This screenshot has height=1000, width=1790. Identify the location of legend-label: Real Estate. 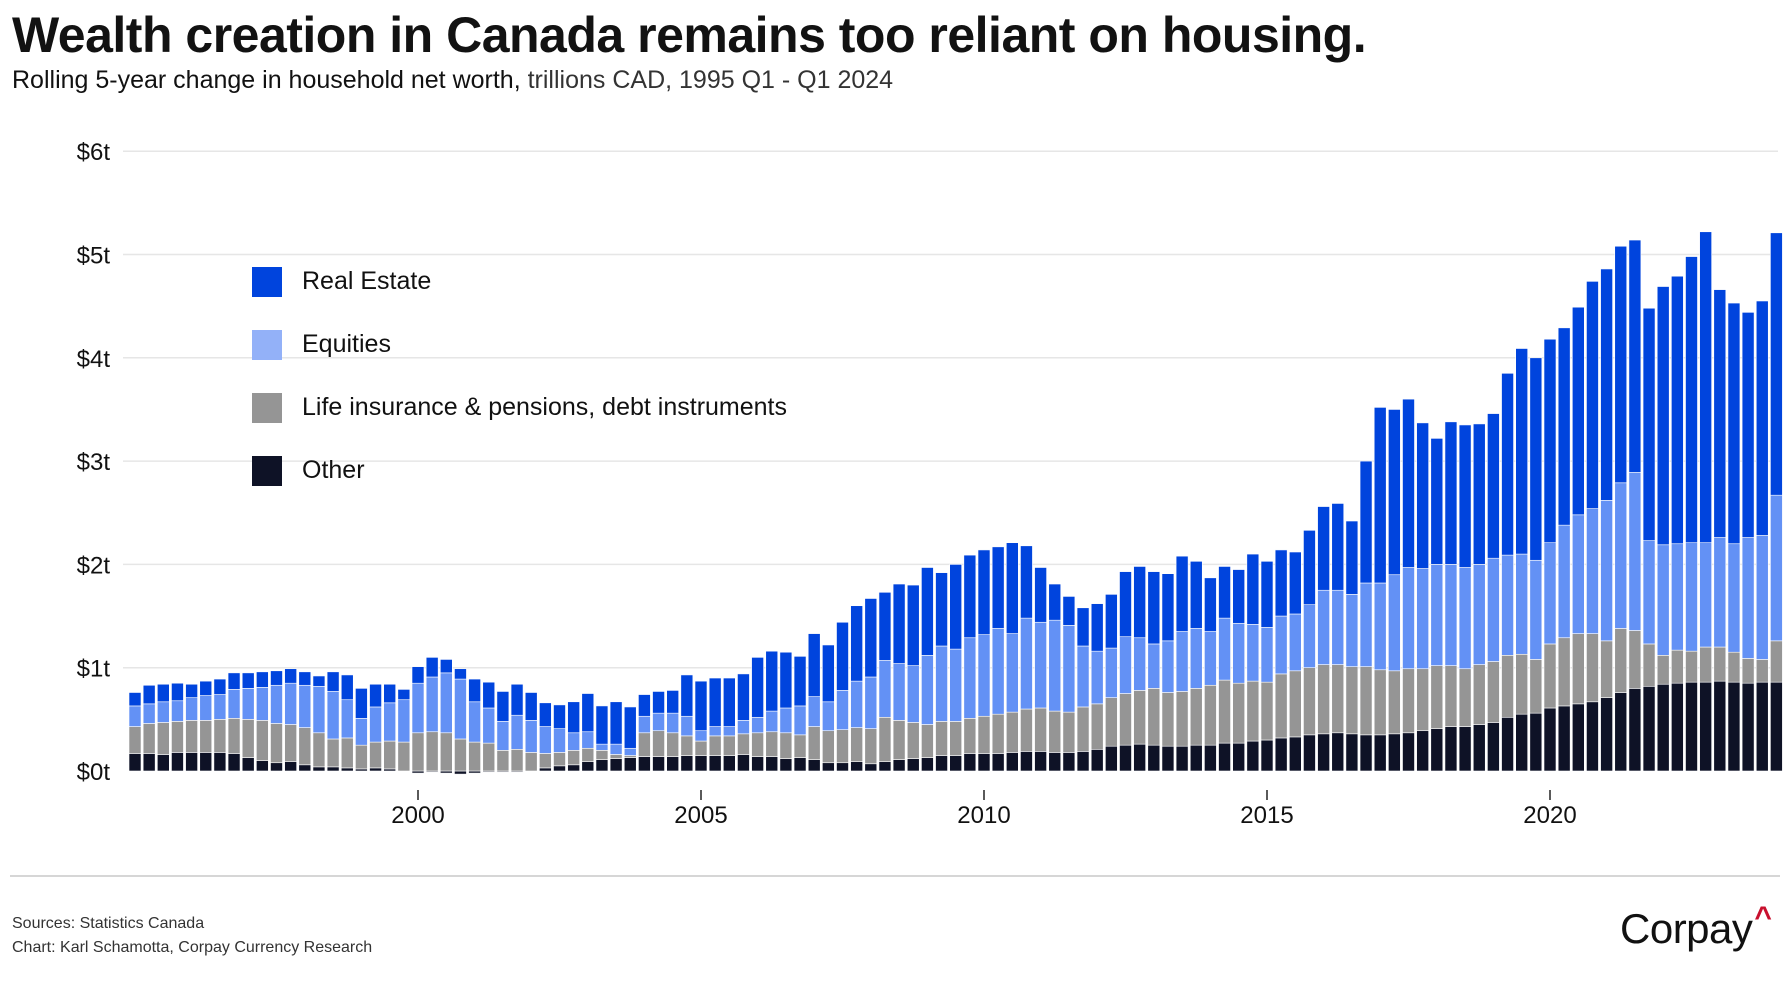
(367, 281).